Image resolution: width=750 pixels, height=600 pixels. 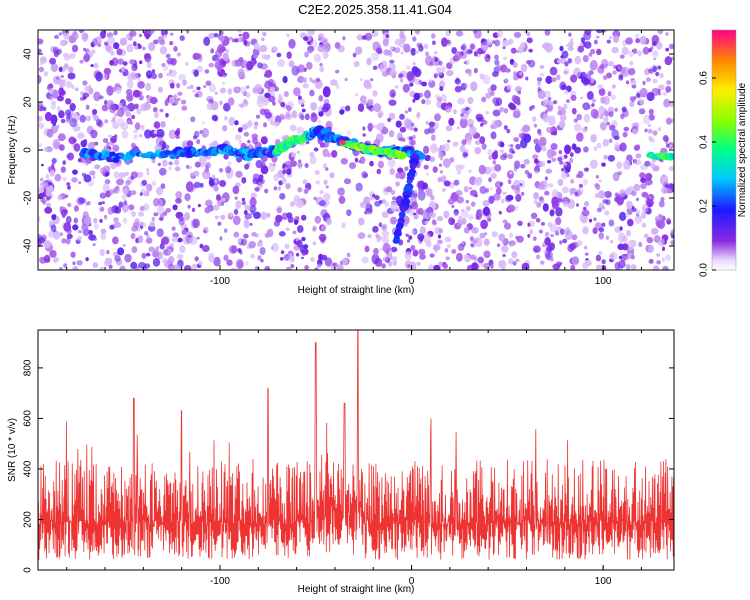 What do you see at coordinates (28, 102) in the screenshot?
I see `y-tick-label: 20` at bounding box center [28, 102].